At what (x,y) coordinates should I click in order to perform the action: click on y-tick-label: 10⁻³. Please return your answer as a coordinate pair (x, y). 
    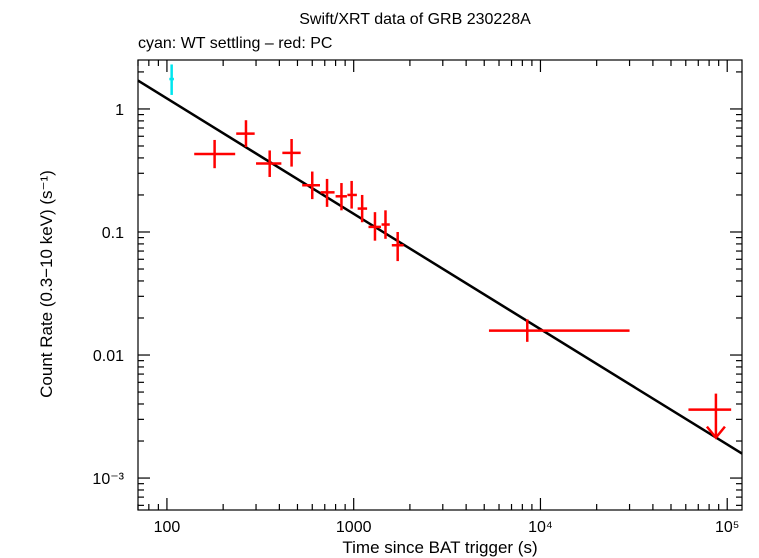
    Looking at the image, I should click on (108, 479).